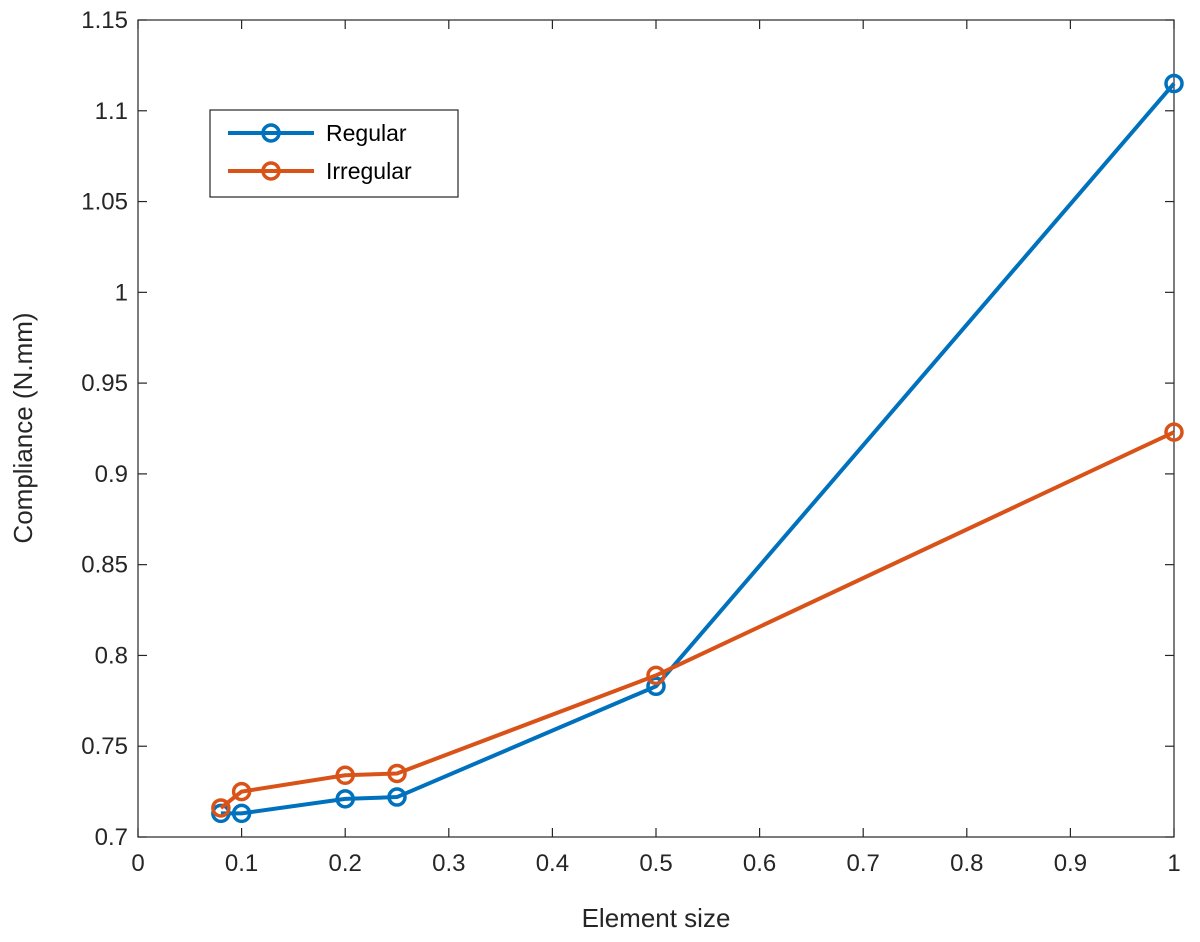 The image size is (1200, 942). Describe the element at coordinates (111, 655) in the screenshot. I see `y-tick-label: 0.8` at that location.